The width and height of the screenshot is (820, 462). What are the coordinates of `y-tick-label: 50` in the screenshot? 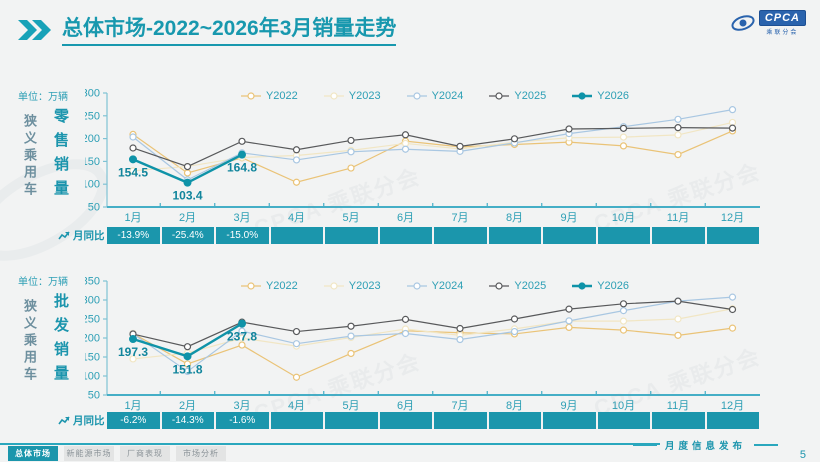 It's located at (94, 208).